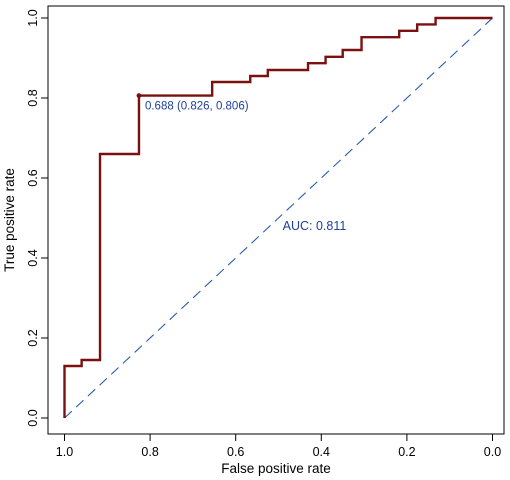 The image size is (510, 480). Describe the element at coordinates (33, 177) in the screenshot. I see `y-tick-label: 0.6` at that location.